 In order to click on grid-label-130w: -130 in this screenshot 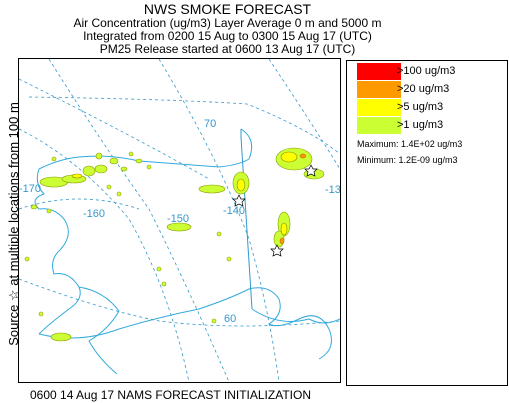, I will do `click(332, 190)`.